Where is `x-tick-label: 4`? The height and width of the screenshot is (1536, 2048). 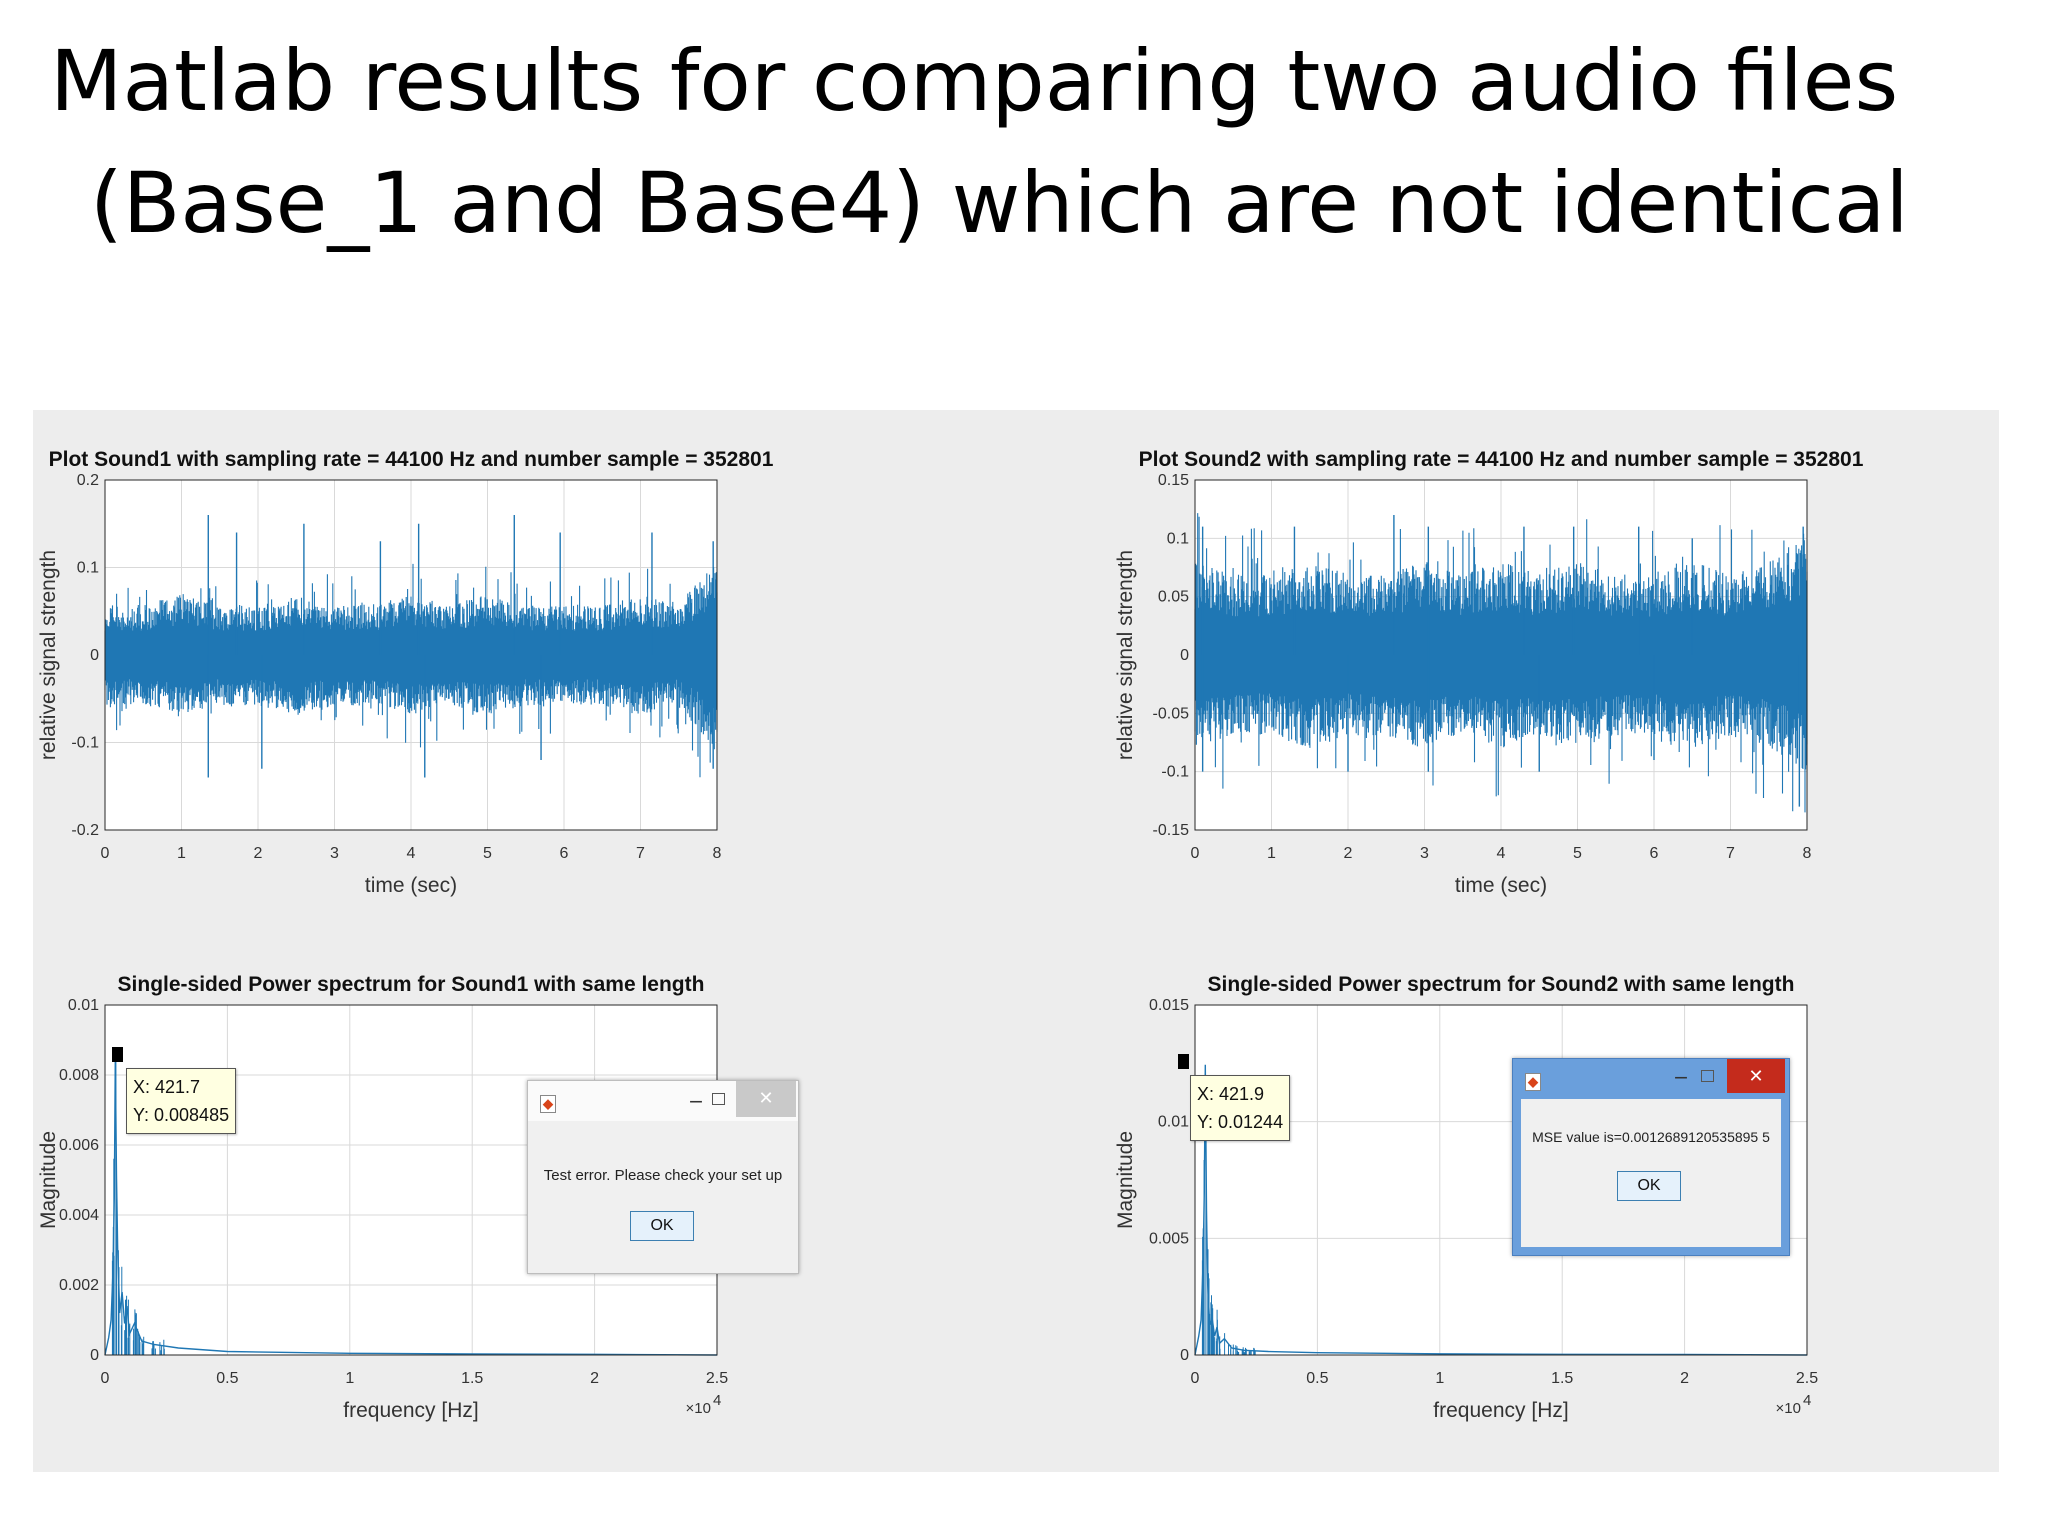
x-tick-label: 4 is located at coordinates (1501, 853).